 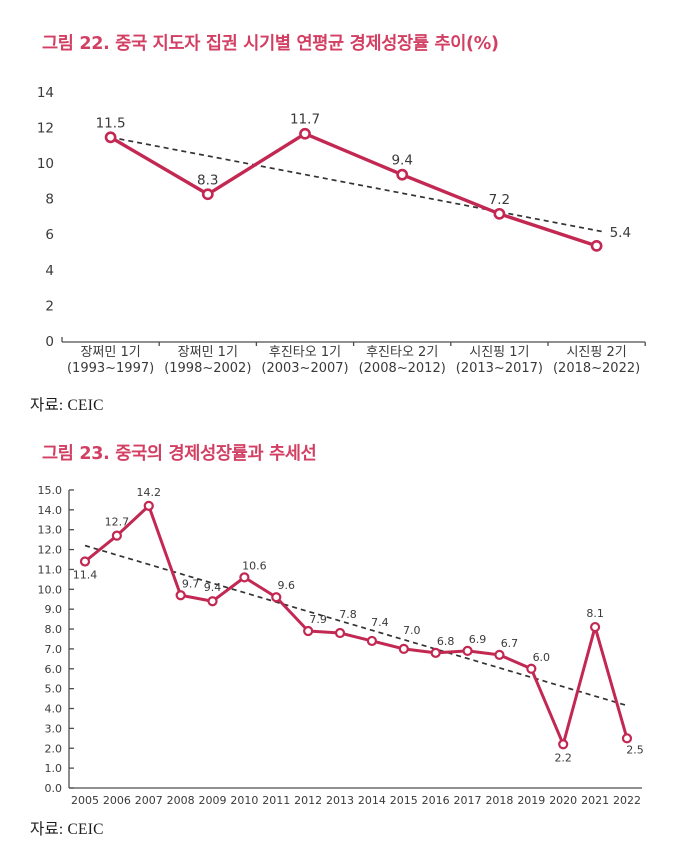 I want to click on x-axis-label: 2016, so click(x=436, y=800).